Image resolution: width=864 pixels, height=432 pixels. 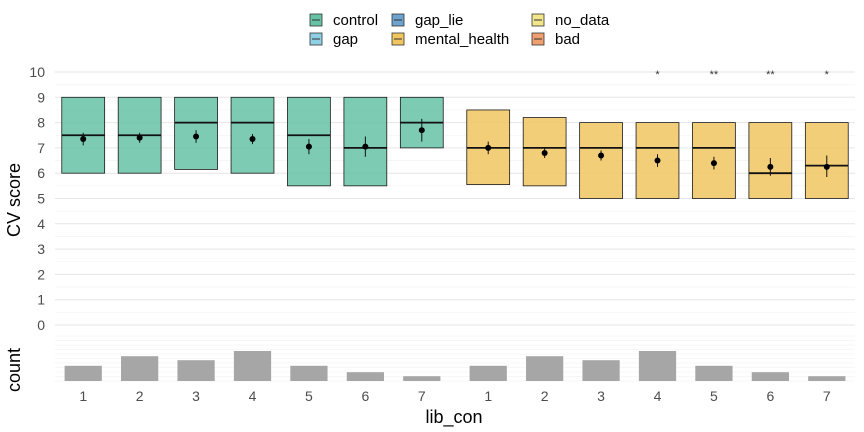 I want to click on y-tick-label: 9, so click(x=41, y=97).